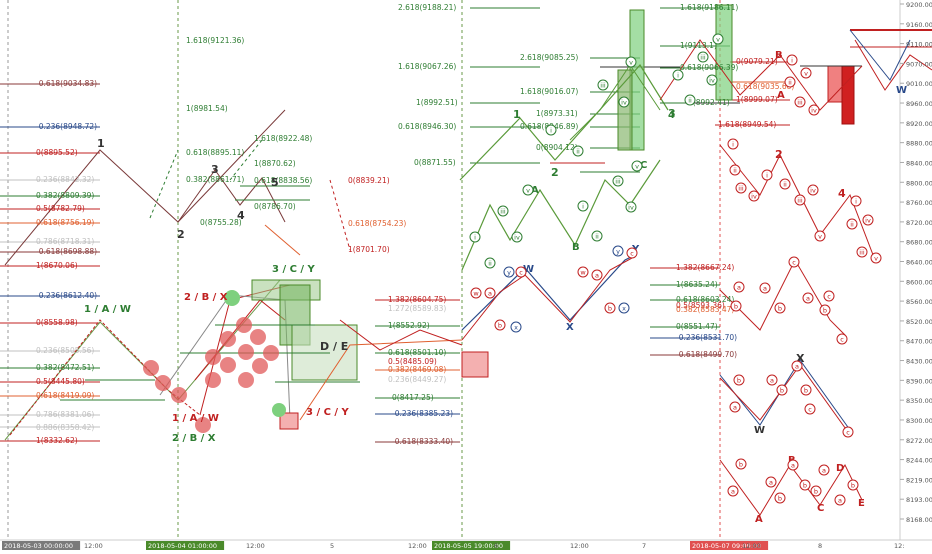  I want to click on fib-level-label: 0.236(8842.32), so click(65, 179).